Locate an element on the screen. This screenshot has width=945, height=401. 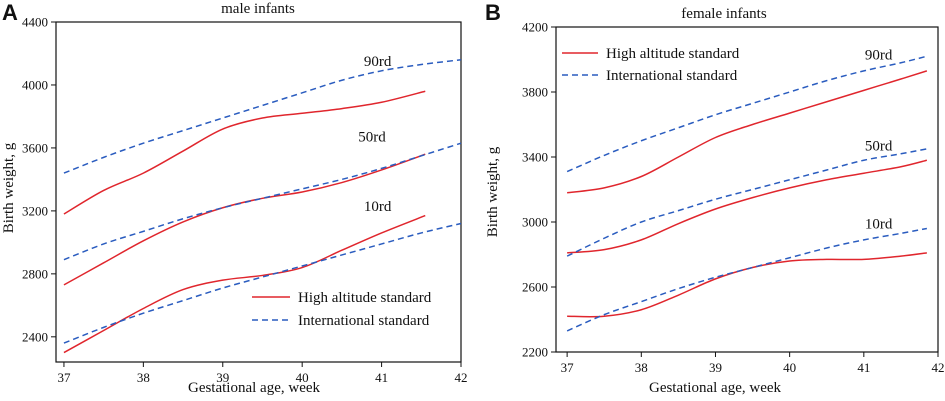
y-tick-label: 3200 is located at coordinates (35, 210).